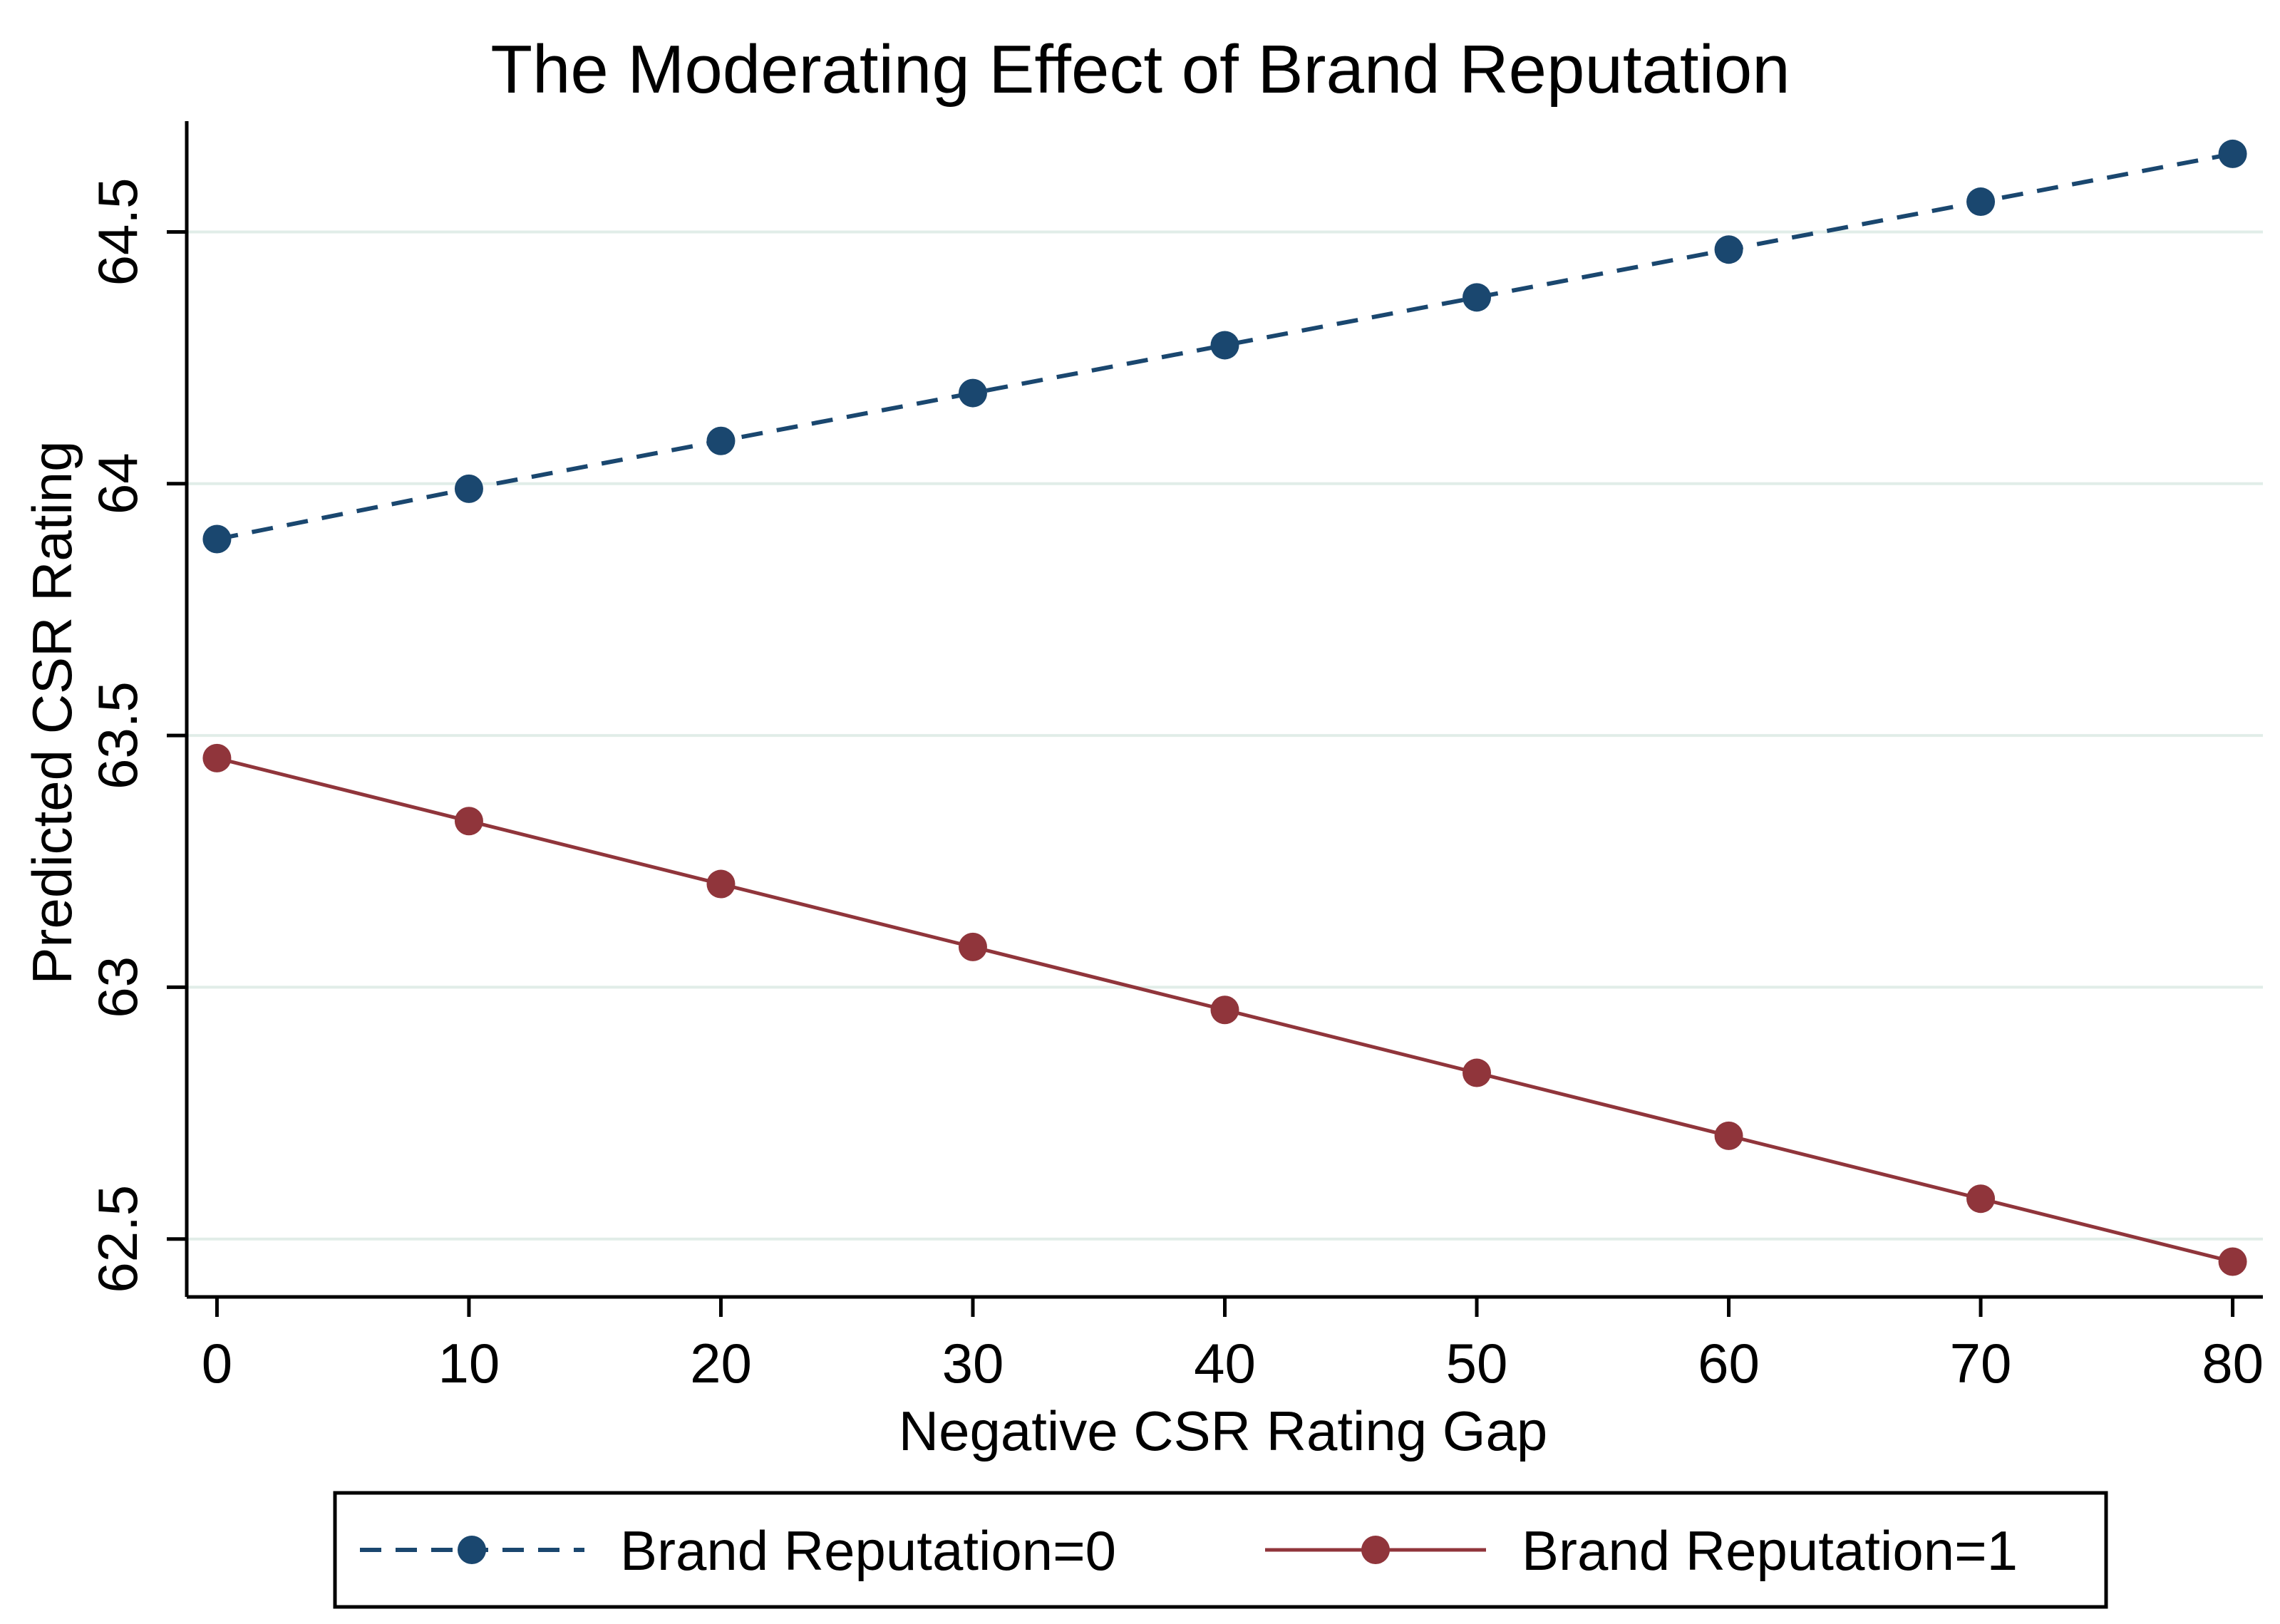 The image size is (2280, 1624). What do you see at coordinates (1225, 1363) in the screenshot?
I see `x-tick-label-40: 40` at bounding box center [1225, 1363].